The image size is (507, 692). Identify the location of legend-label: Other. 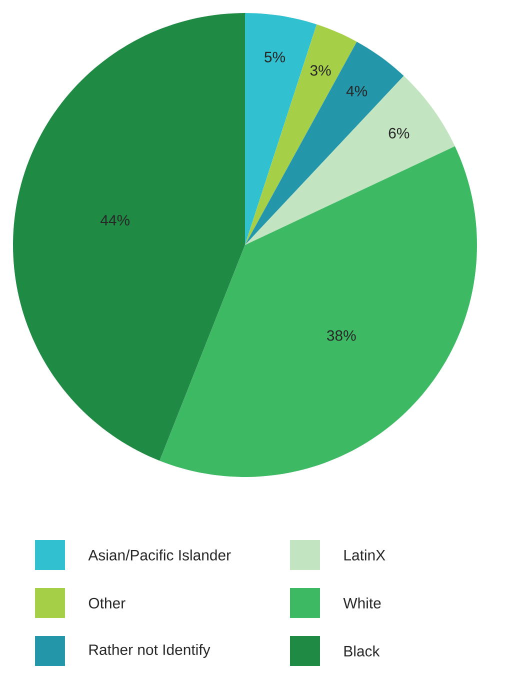
(107, 603).